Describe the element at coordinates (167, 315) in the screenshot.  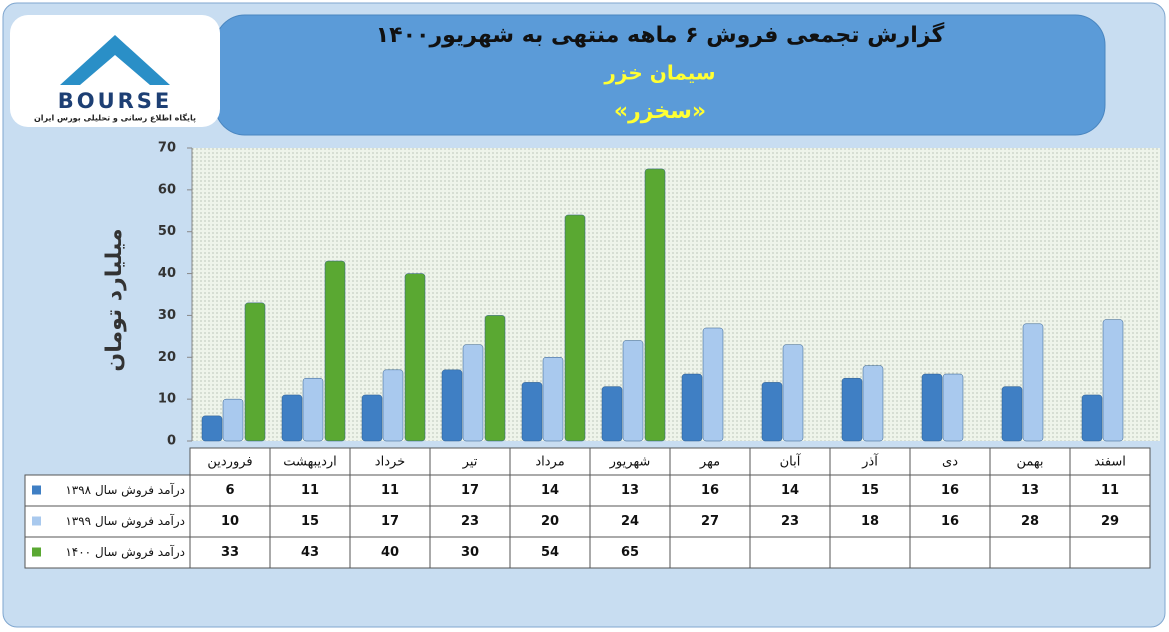
I see `y-tick-label: 30` at that location.